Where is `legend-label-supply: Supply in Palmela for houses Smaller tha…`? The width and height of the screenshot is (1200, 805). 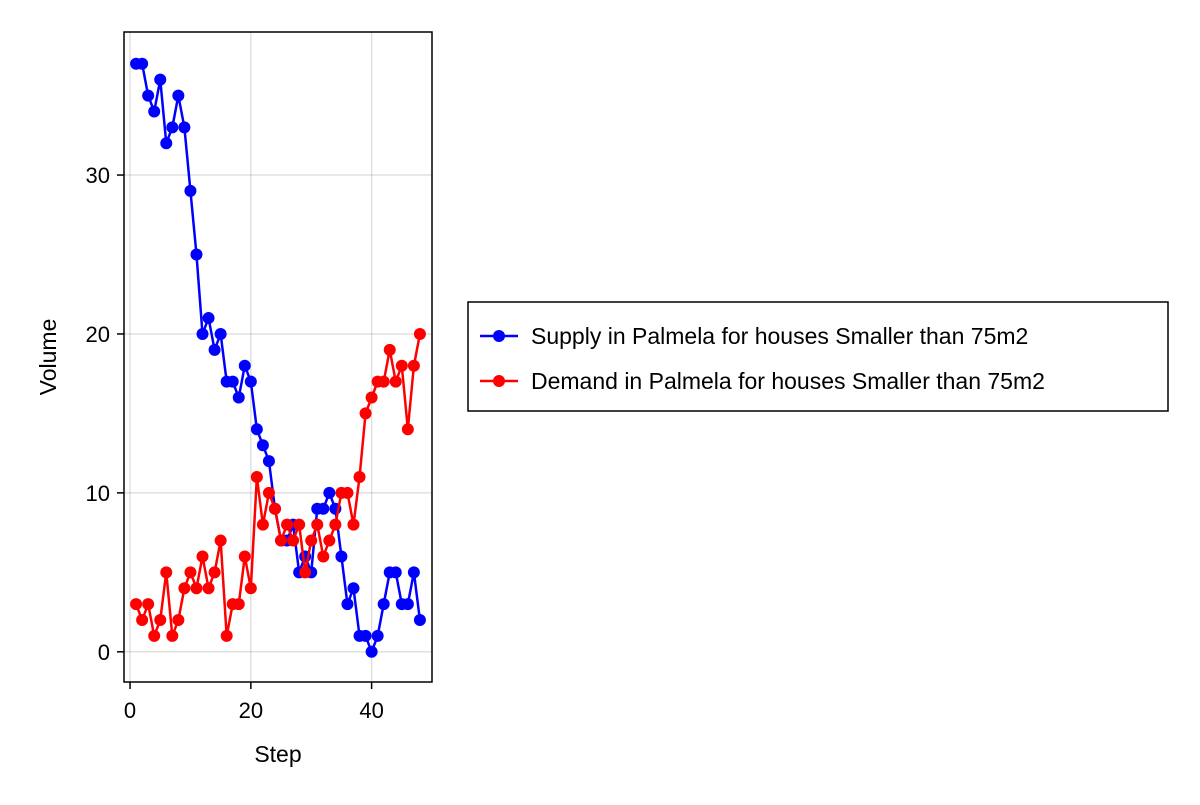
legend-label-supply: Supply in Palmela for houses Smaller tha… is located at coordinates (779, 336).